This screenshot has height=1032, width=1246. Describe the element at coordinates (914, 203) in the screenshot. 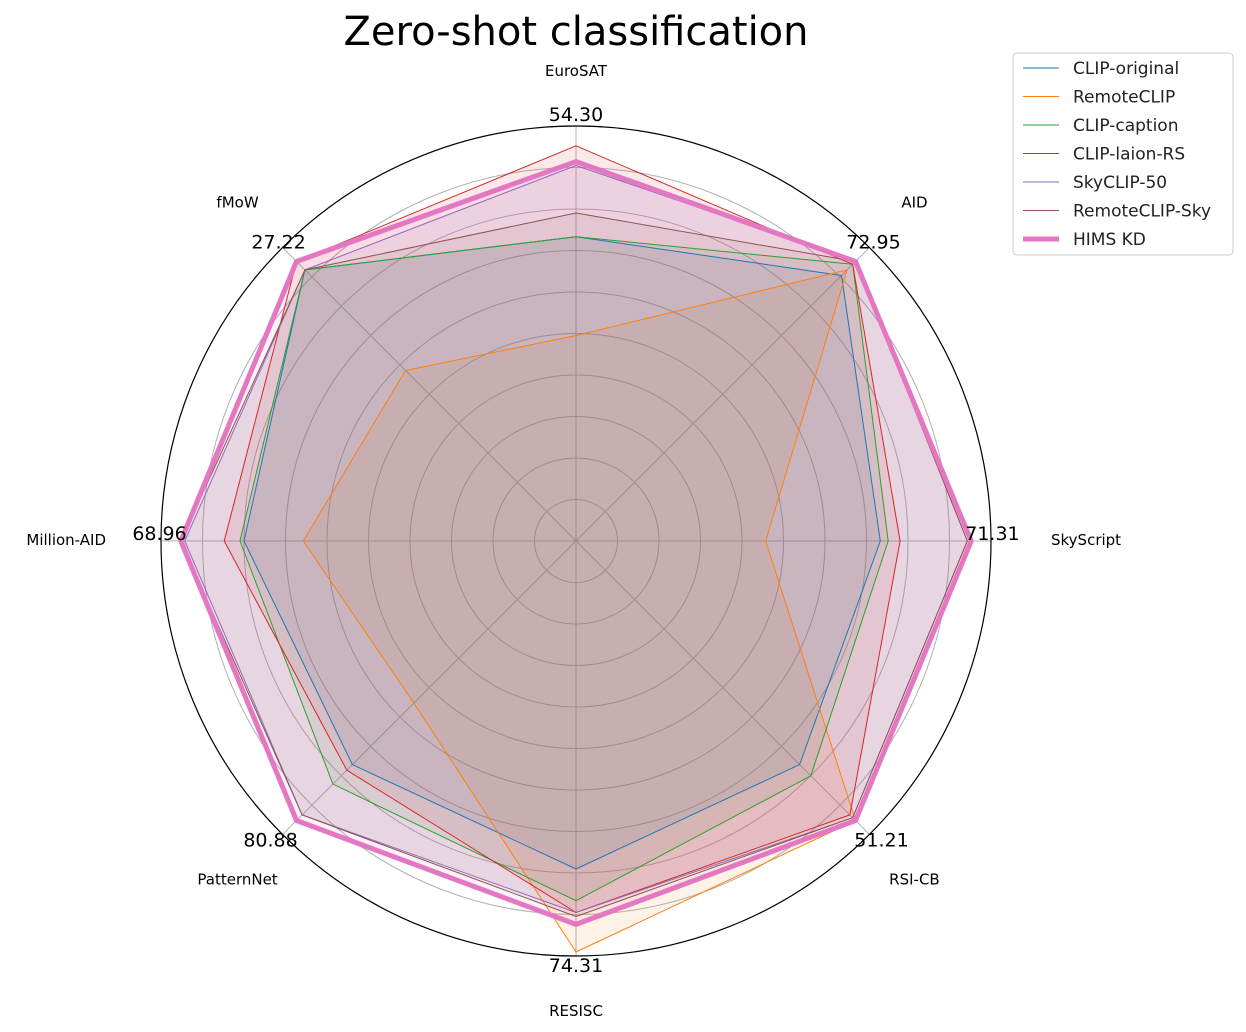

I see `axis-label-aid: AID` at that location.